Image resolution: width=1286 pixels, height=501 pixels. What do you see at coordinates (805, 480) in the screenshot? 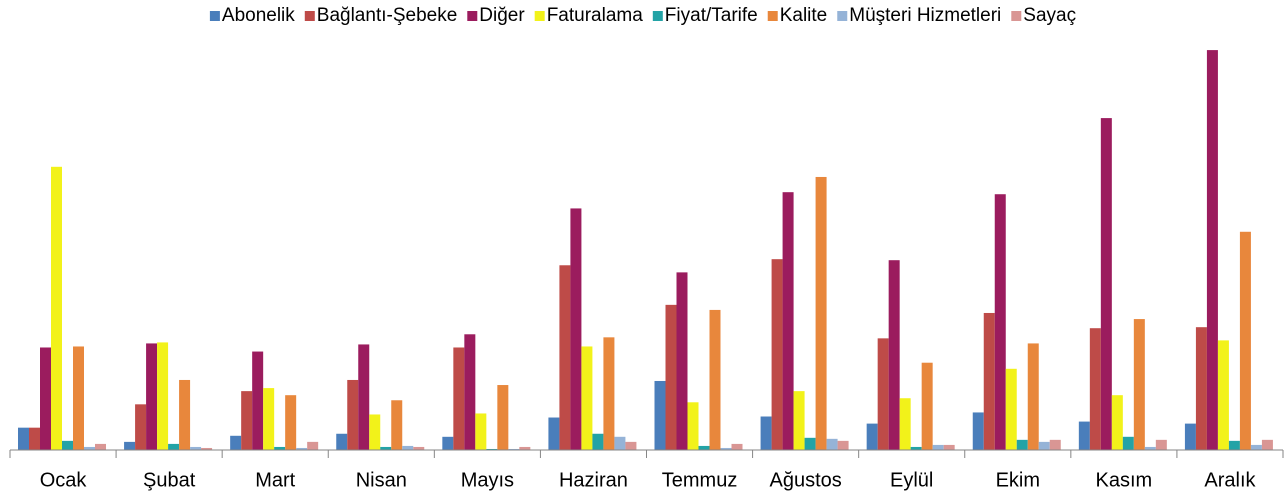
I see `x-tick-label: Ağustos` at bounding box center [805, 480].